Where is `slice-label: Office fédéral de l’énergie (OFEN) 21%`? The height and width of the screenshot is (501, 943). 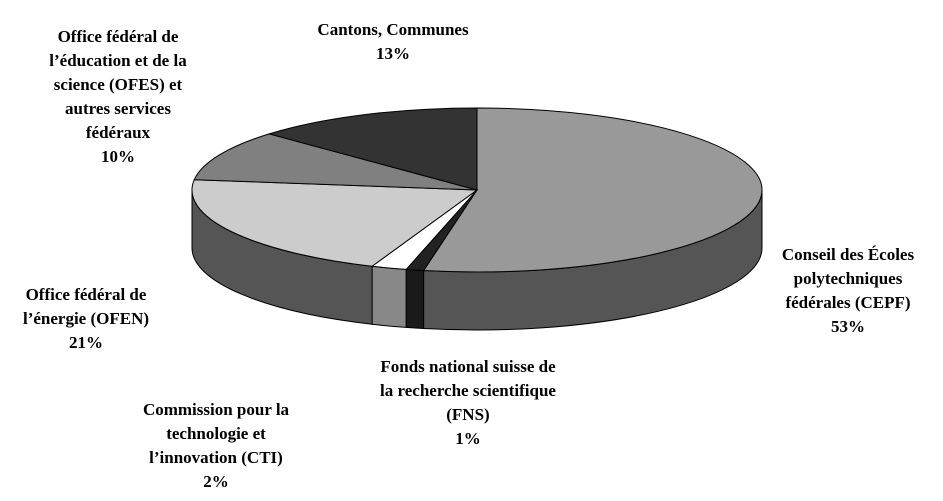
slice-label: Office fédéral de l’énergie (OFEN) 21% is located at coordinates (86, 319).